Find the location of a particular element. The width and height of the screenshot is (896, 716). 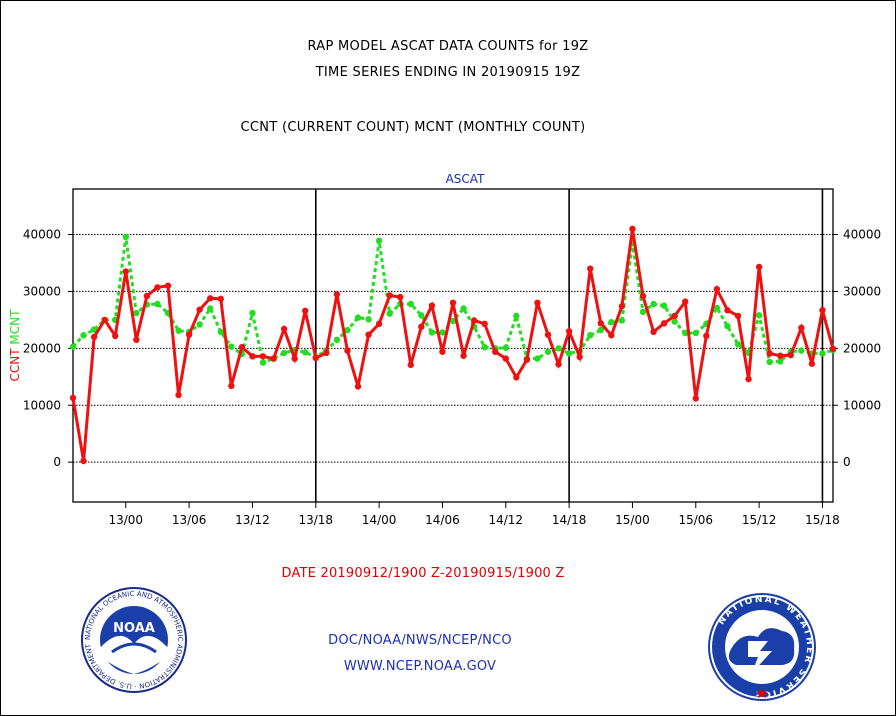

y-axis-label: CCNT MCNT is located at coordinates (15, 345).